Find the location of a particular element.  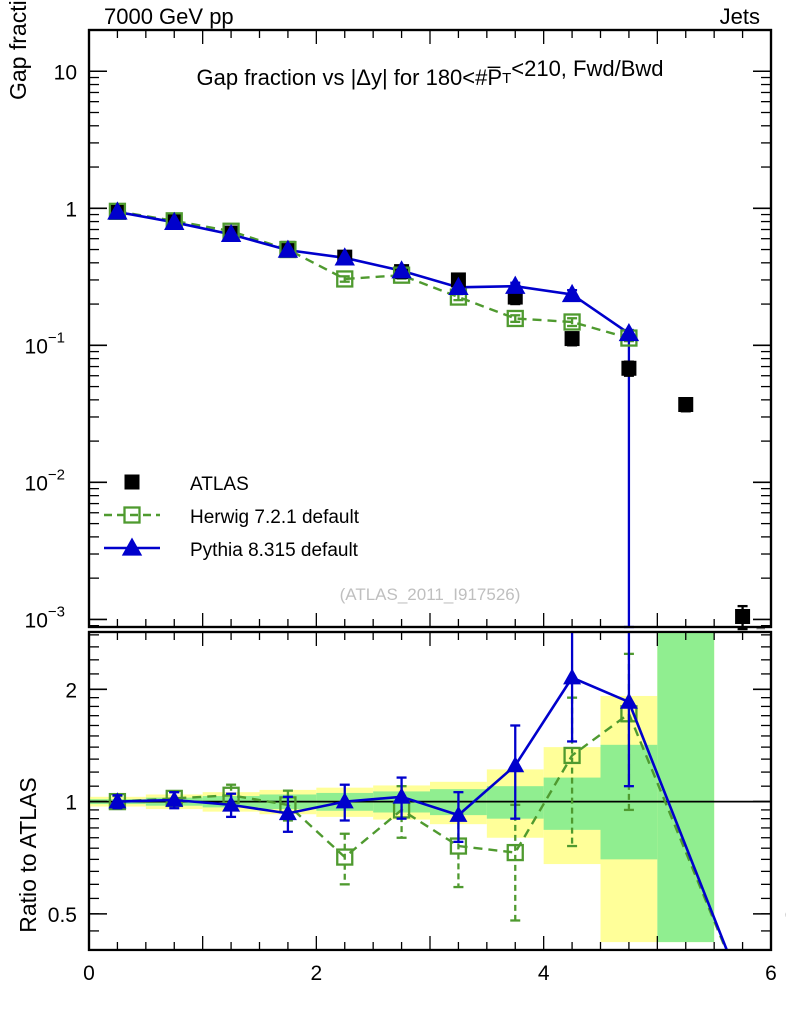

x-axis-tick-label: 2 is located at coordinates (316, 973).